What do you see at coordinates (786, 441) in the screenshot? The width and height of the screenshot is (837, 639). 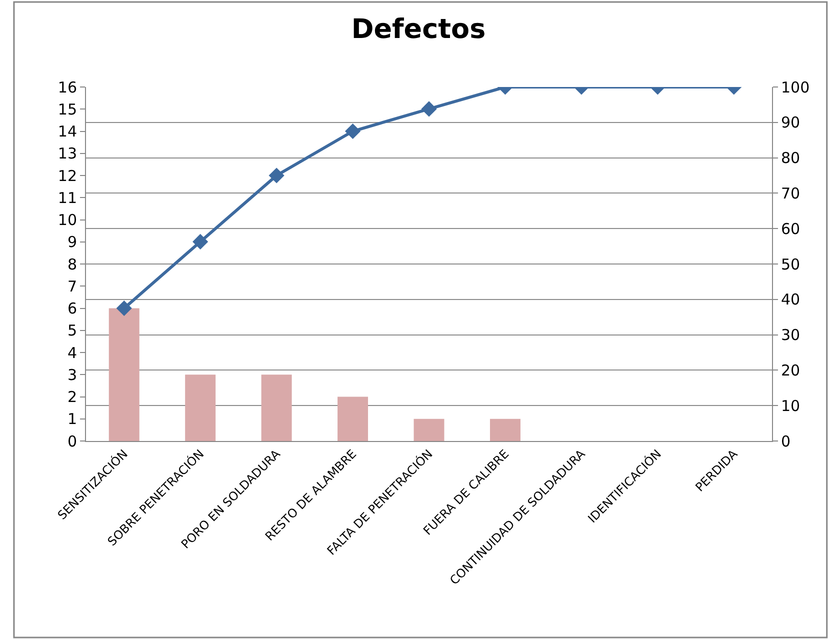 I see `y2-tick-label: 0` at bounding box center [786, 441].